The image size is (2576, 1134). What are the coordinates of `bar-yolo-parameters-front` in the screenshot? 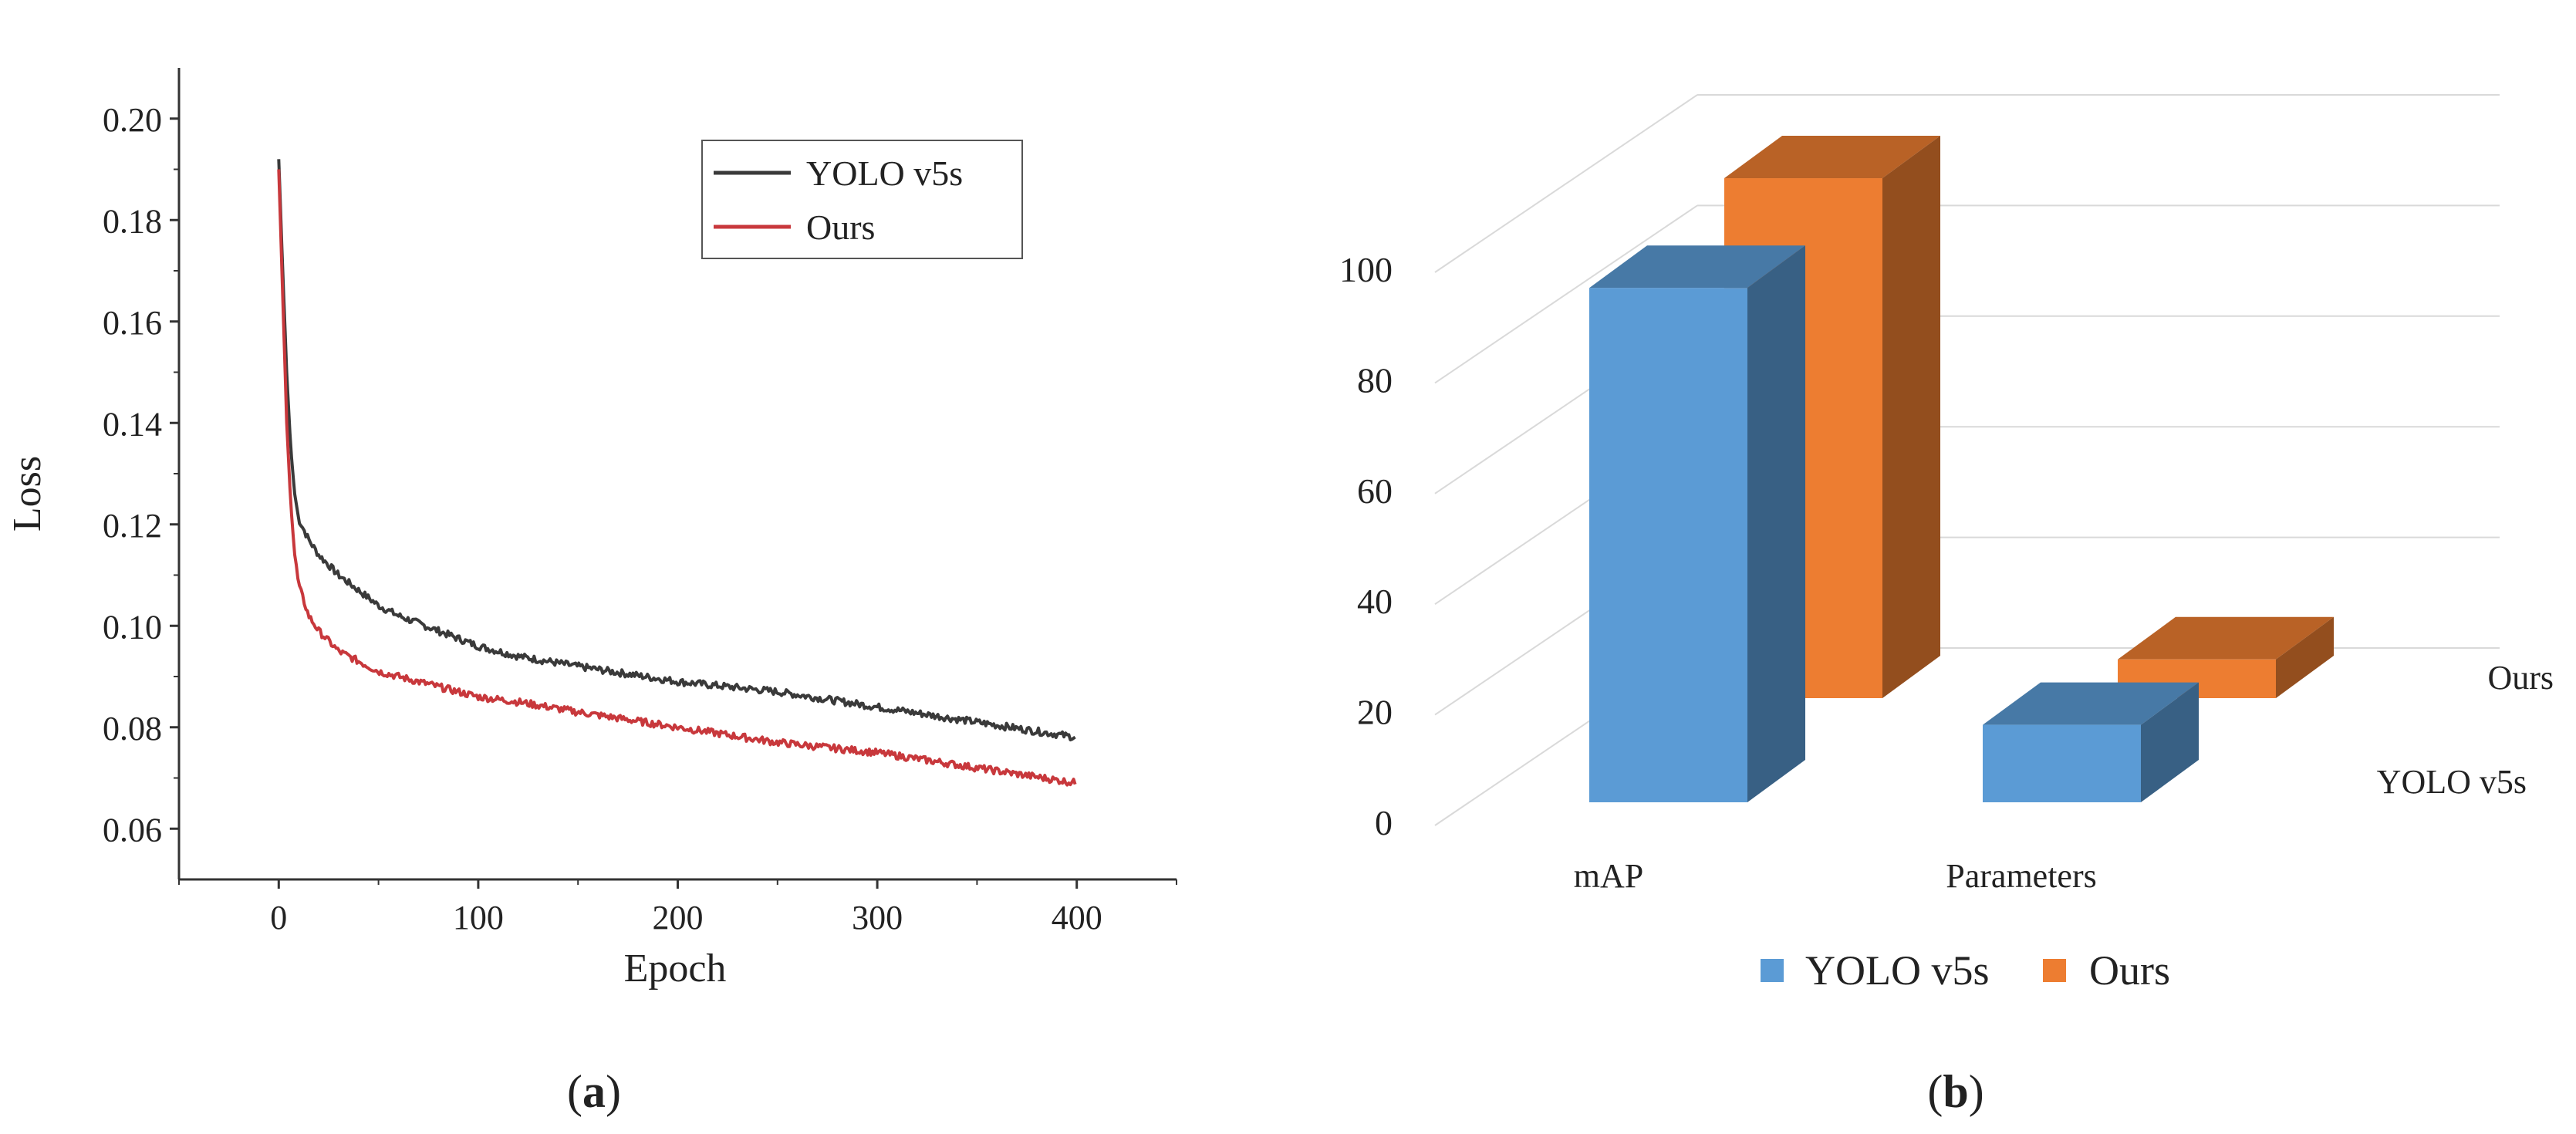 It's located at (2062, 763).